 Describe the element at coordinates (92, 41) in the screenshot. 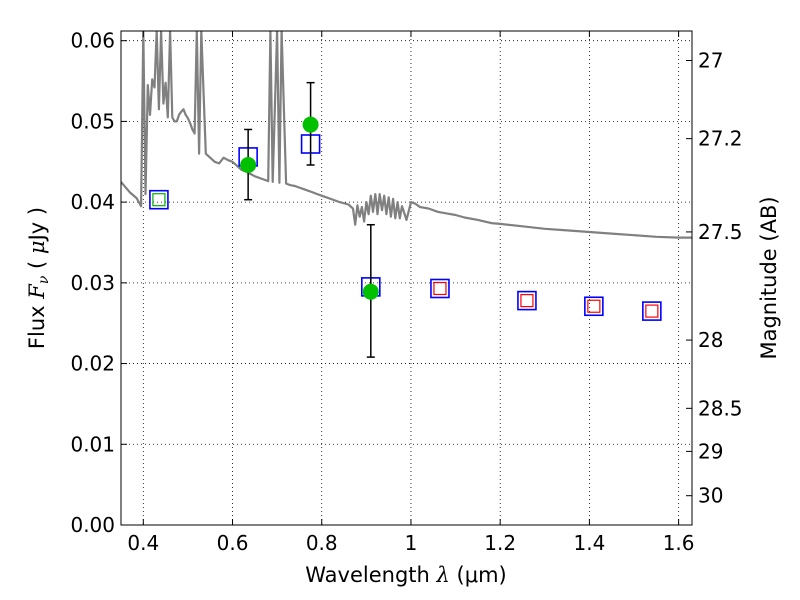

I see `y-tick-label: 0.06` at that location.